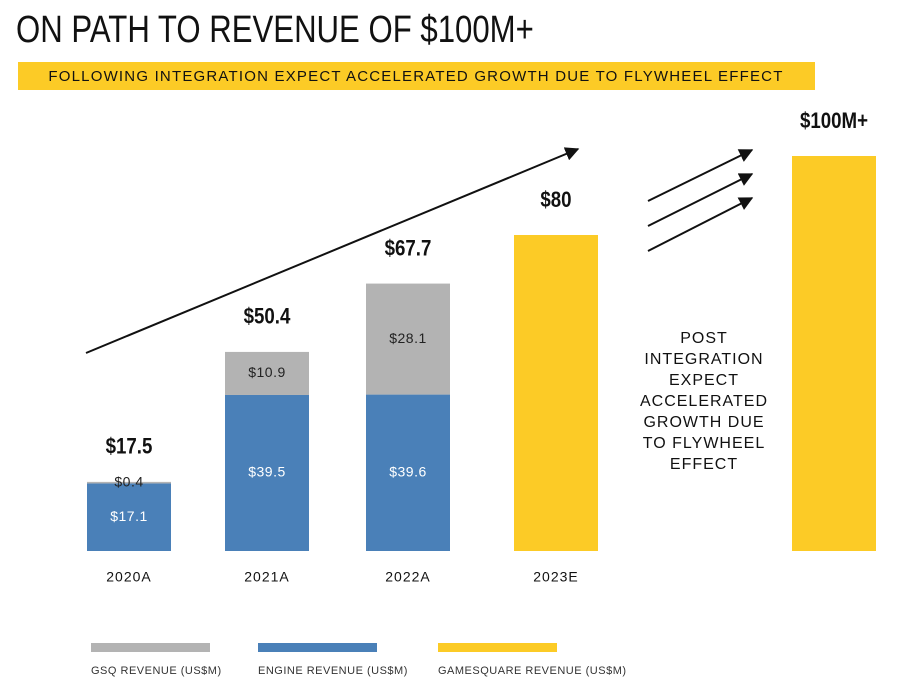  Describe the element at coordinates (703, 359) in the screenshot. I see `annotation: INTEGRATION` at that location.